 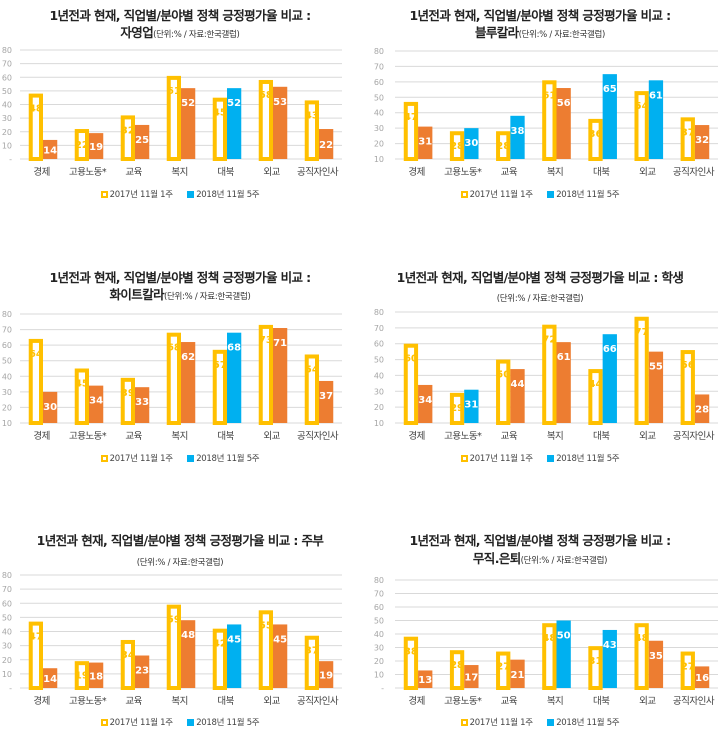 What do you see at coordinates (180, 540) in the screenshot?
I see `chart-title: 1년전과 현재, 직업별/분야별 정책 긍정평가율 비교 : 주부` at bounding box center [180, 540].